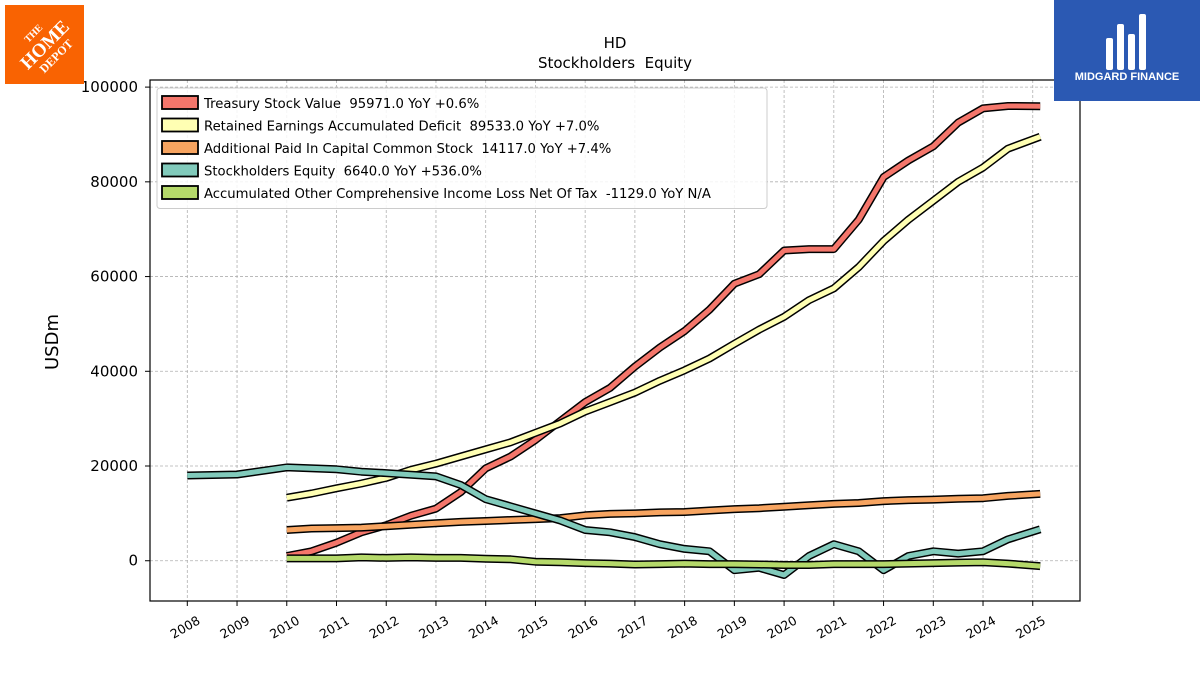 This screenshot has width=1200, height=675. Describe the element at coordinates (1030, 627) in the screenshot. I see `x-tick-label: 2025` at that location.